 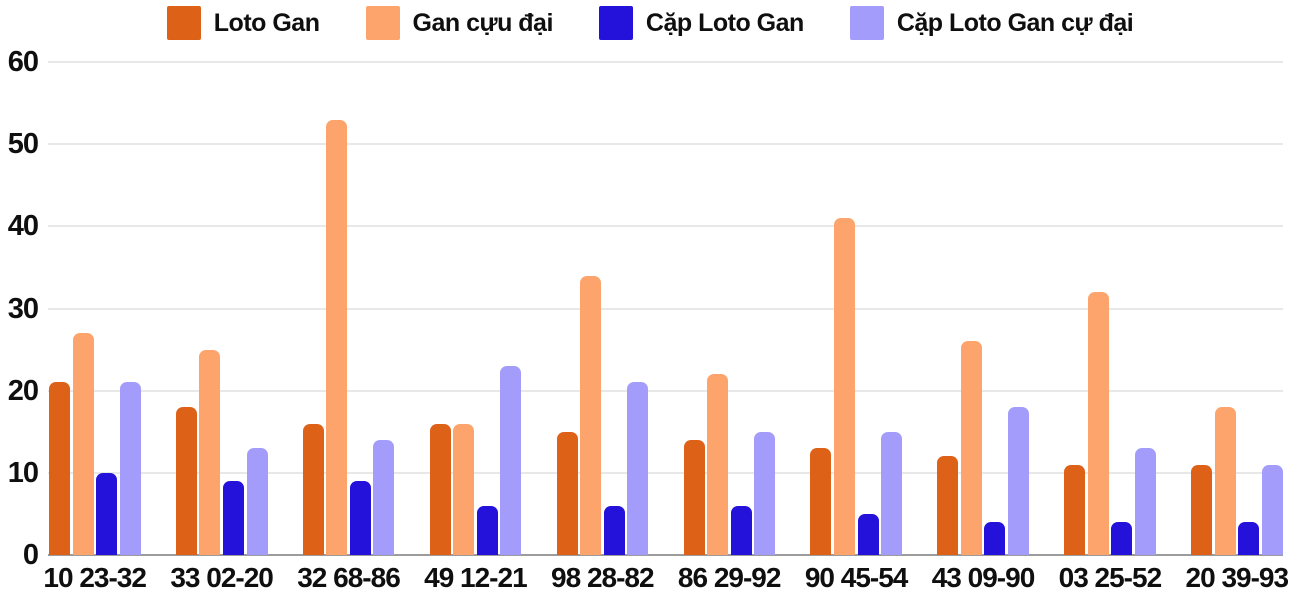 I want to click on x-axis-category-label-20-39-93: 20 39-93, so click(x=1237, y=577).